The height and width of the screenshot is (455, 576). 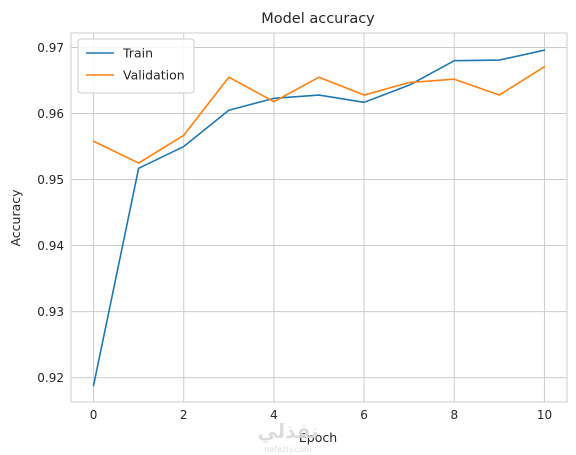 I want to click on x-axis-label: Epoch, so click(x=318, y=437).